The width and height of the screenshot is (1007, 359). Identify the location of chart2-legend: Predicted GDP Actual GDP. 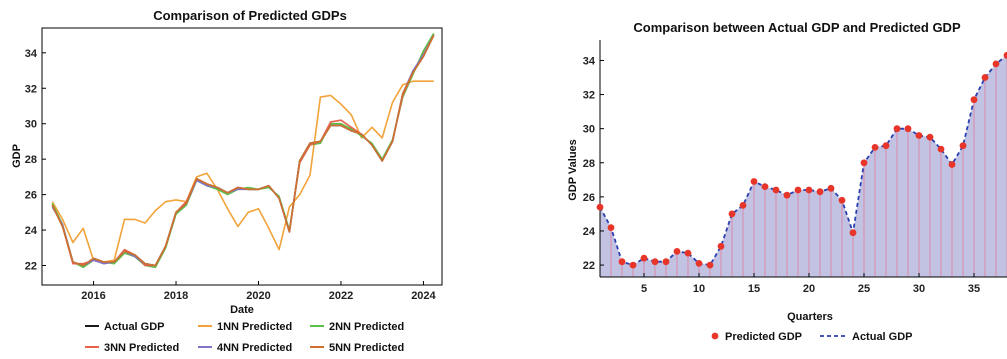
(812, 337).